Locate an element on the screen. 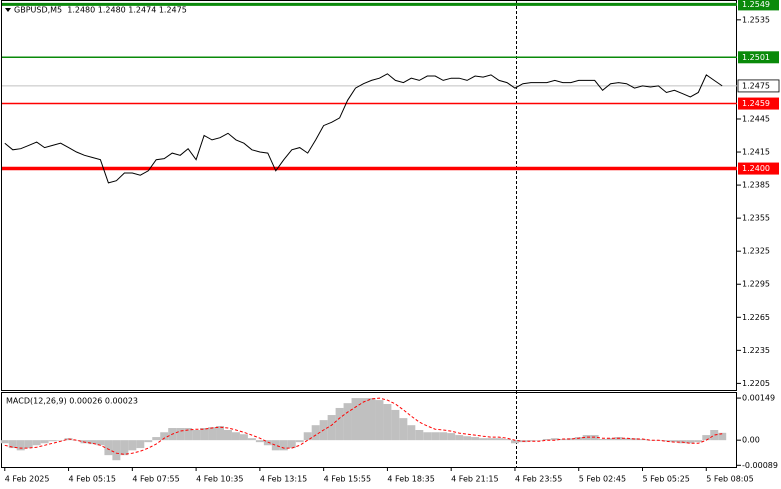  chart-title: GBPUSD,M5 1.2480 1.2480 1.2474 1.2475 is located at coordinates (100, 10).